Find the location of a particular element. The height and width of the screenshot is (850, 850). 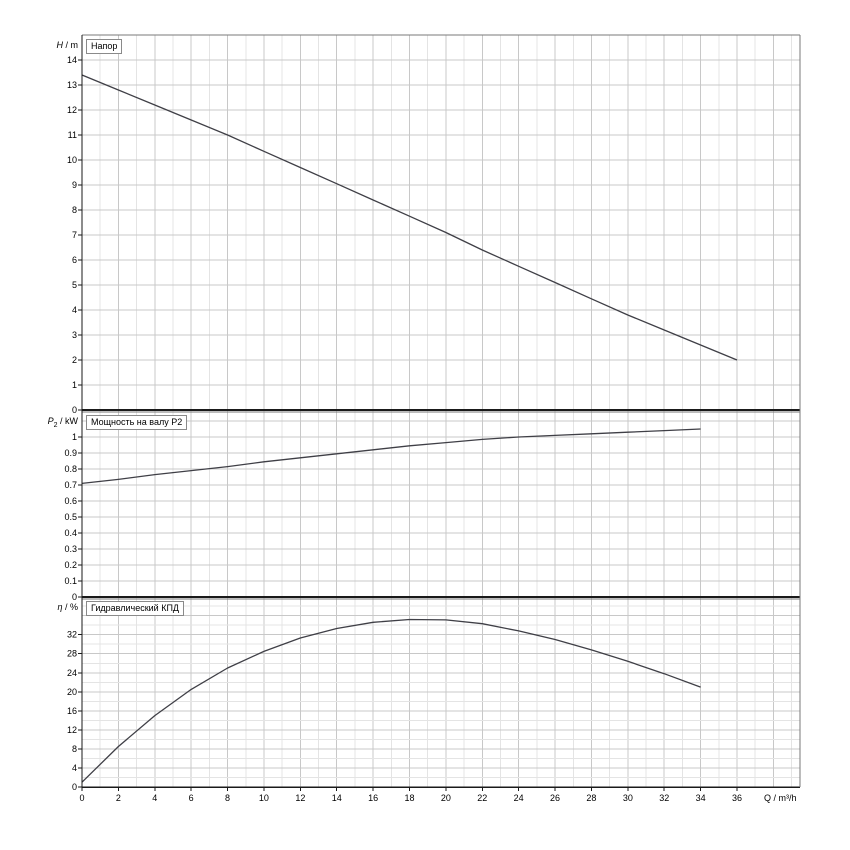

y-tick-label: 2 is located at coordinates (74, 360).